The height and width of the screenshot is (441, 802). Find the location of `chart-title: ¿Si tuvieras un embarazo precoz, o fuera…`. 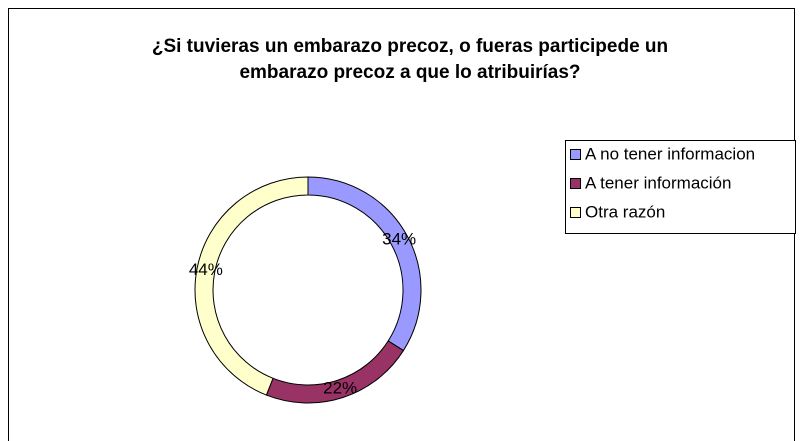

chart-title: ¿Si tuvieras un embarazo precoz, o fuera… is located at coordinates (410, 59).